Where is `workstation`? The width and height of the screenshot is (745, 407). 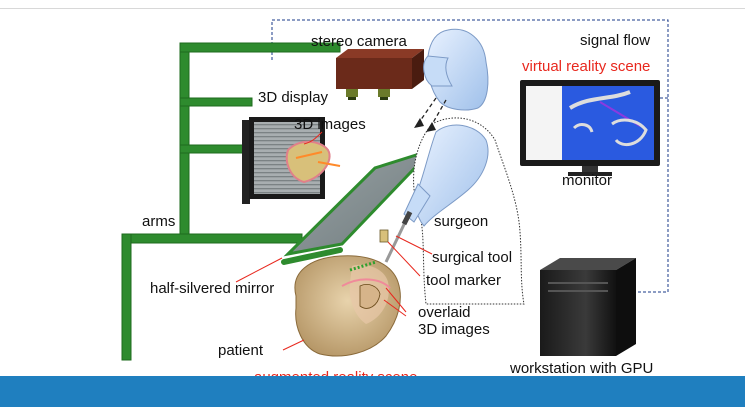 workstation is located at coordinates (588, 307).